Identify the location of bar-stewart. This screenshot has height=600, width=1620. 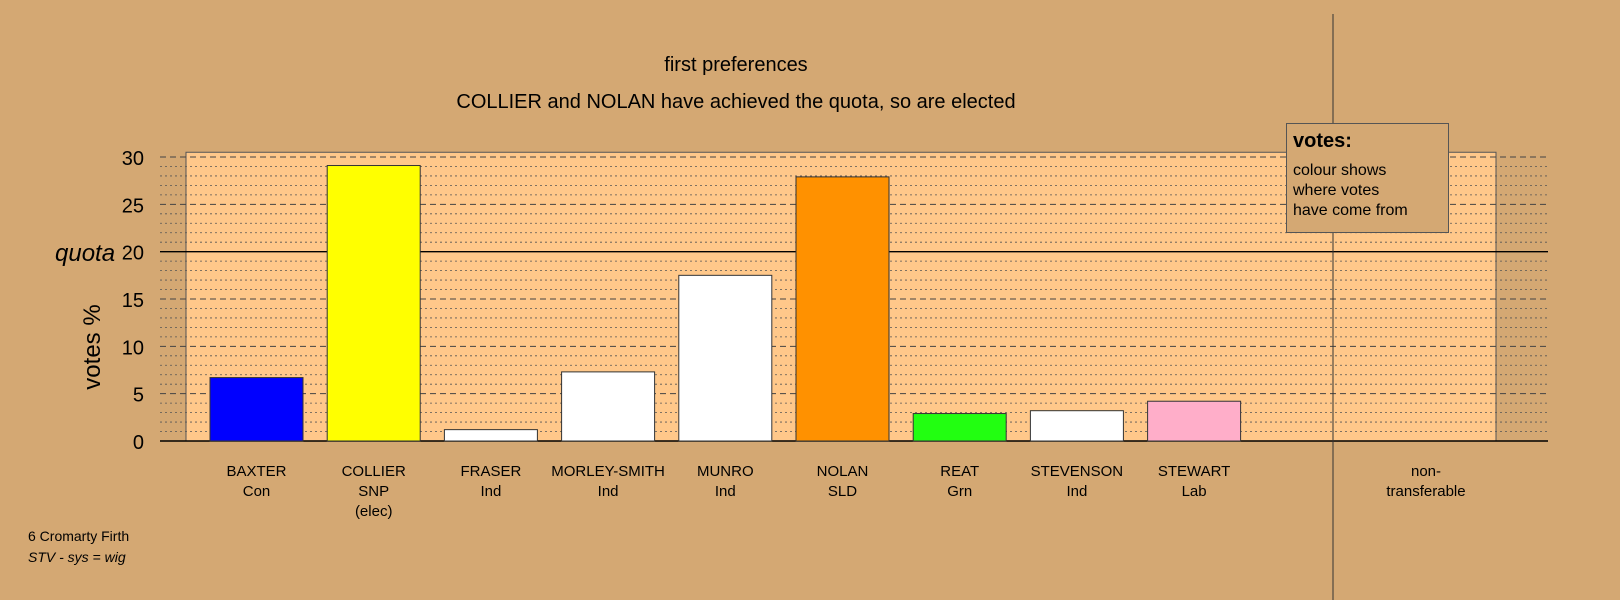
(1194, 421).